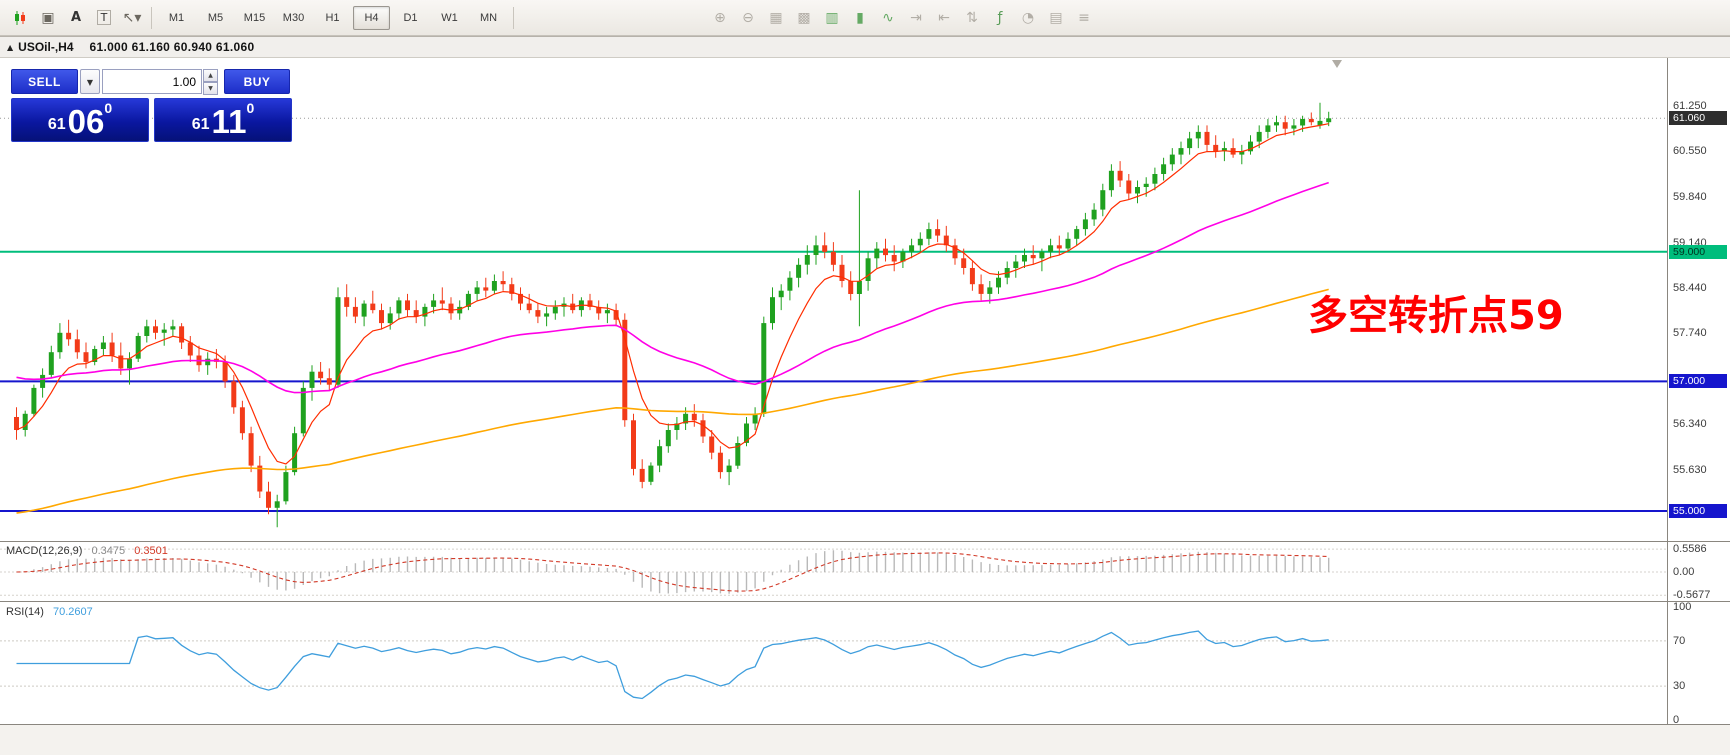 The image size is (1730, 755). What do you see at coordinates (86, 121) in the screenshot?
I see `sell-price-main: 06` at bounding box center [86, 121].